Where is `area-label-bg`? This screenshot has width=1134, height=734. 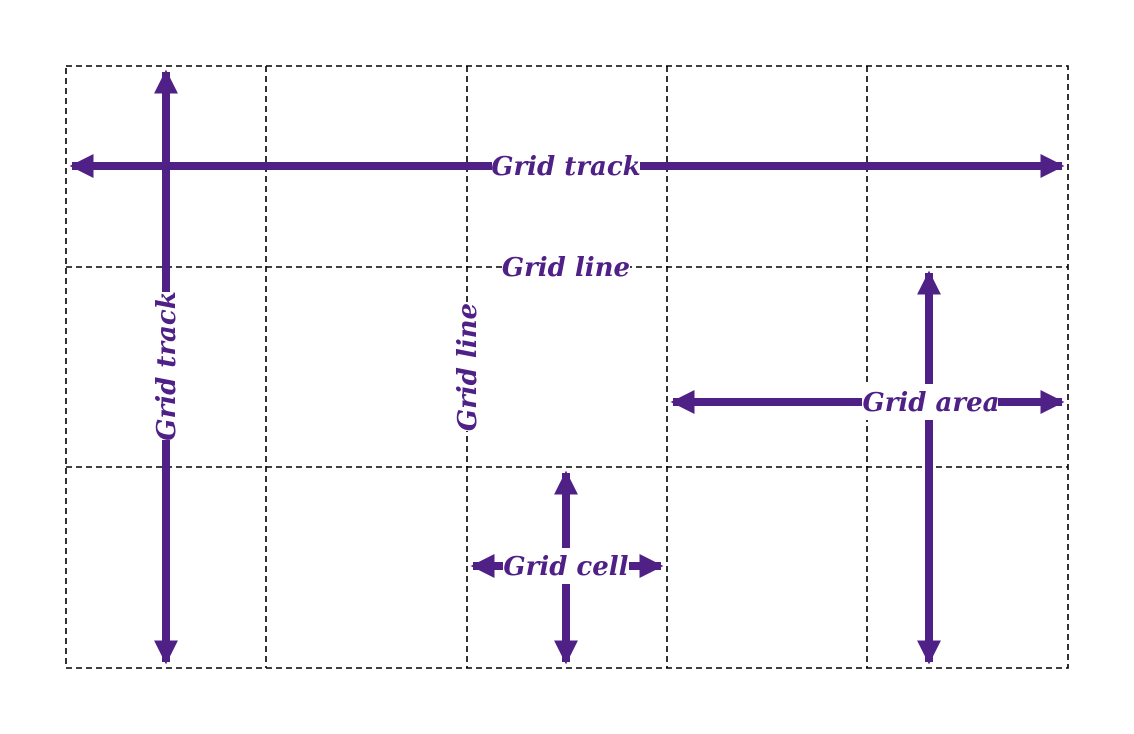 area-label-bg is located at coordinates (930, 402).